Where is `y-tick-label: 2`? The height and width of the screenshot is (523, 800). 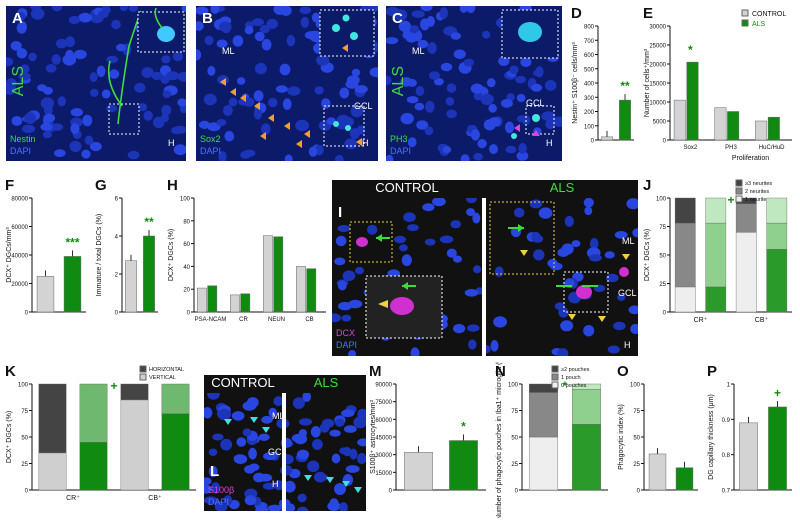 y-tick-label: 2 is located at coordinates (117, 276).